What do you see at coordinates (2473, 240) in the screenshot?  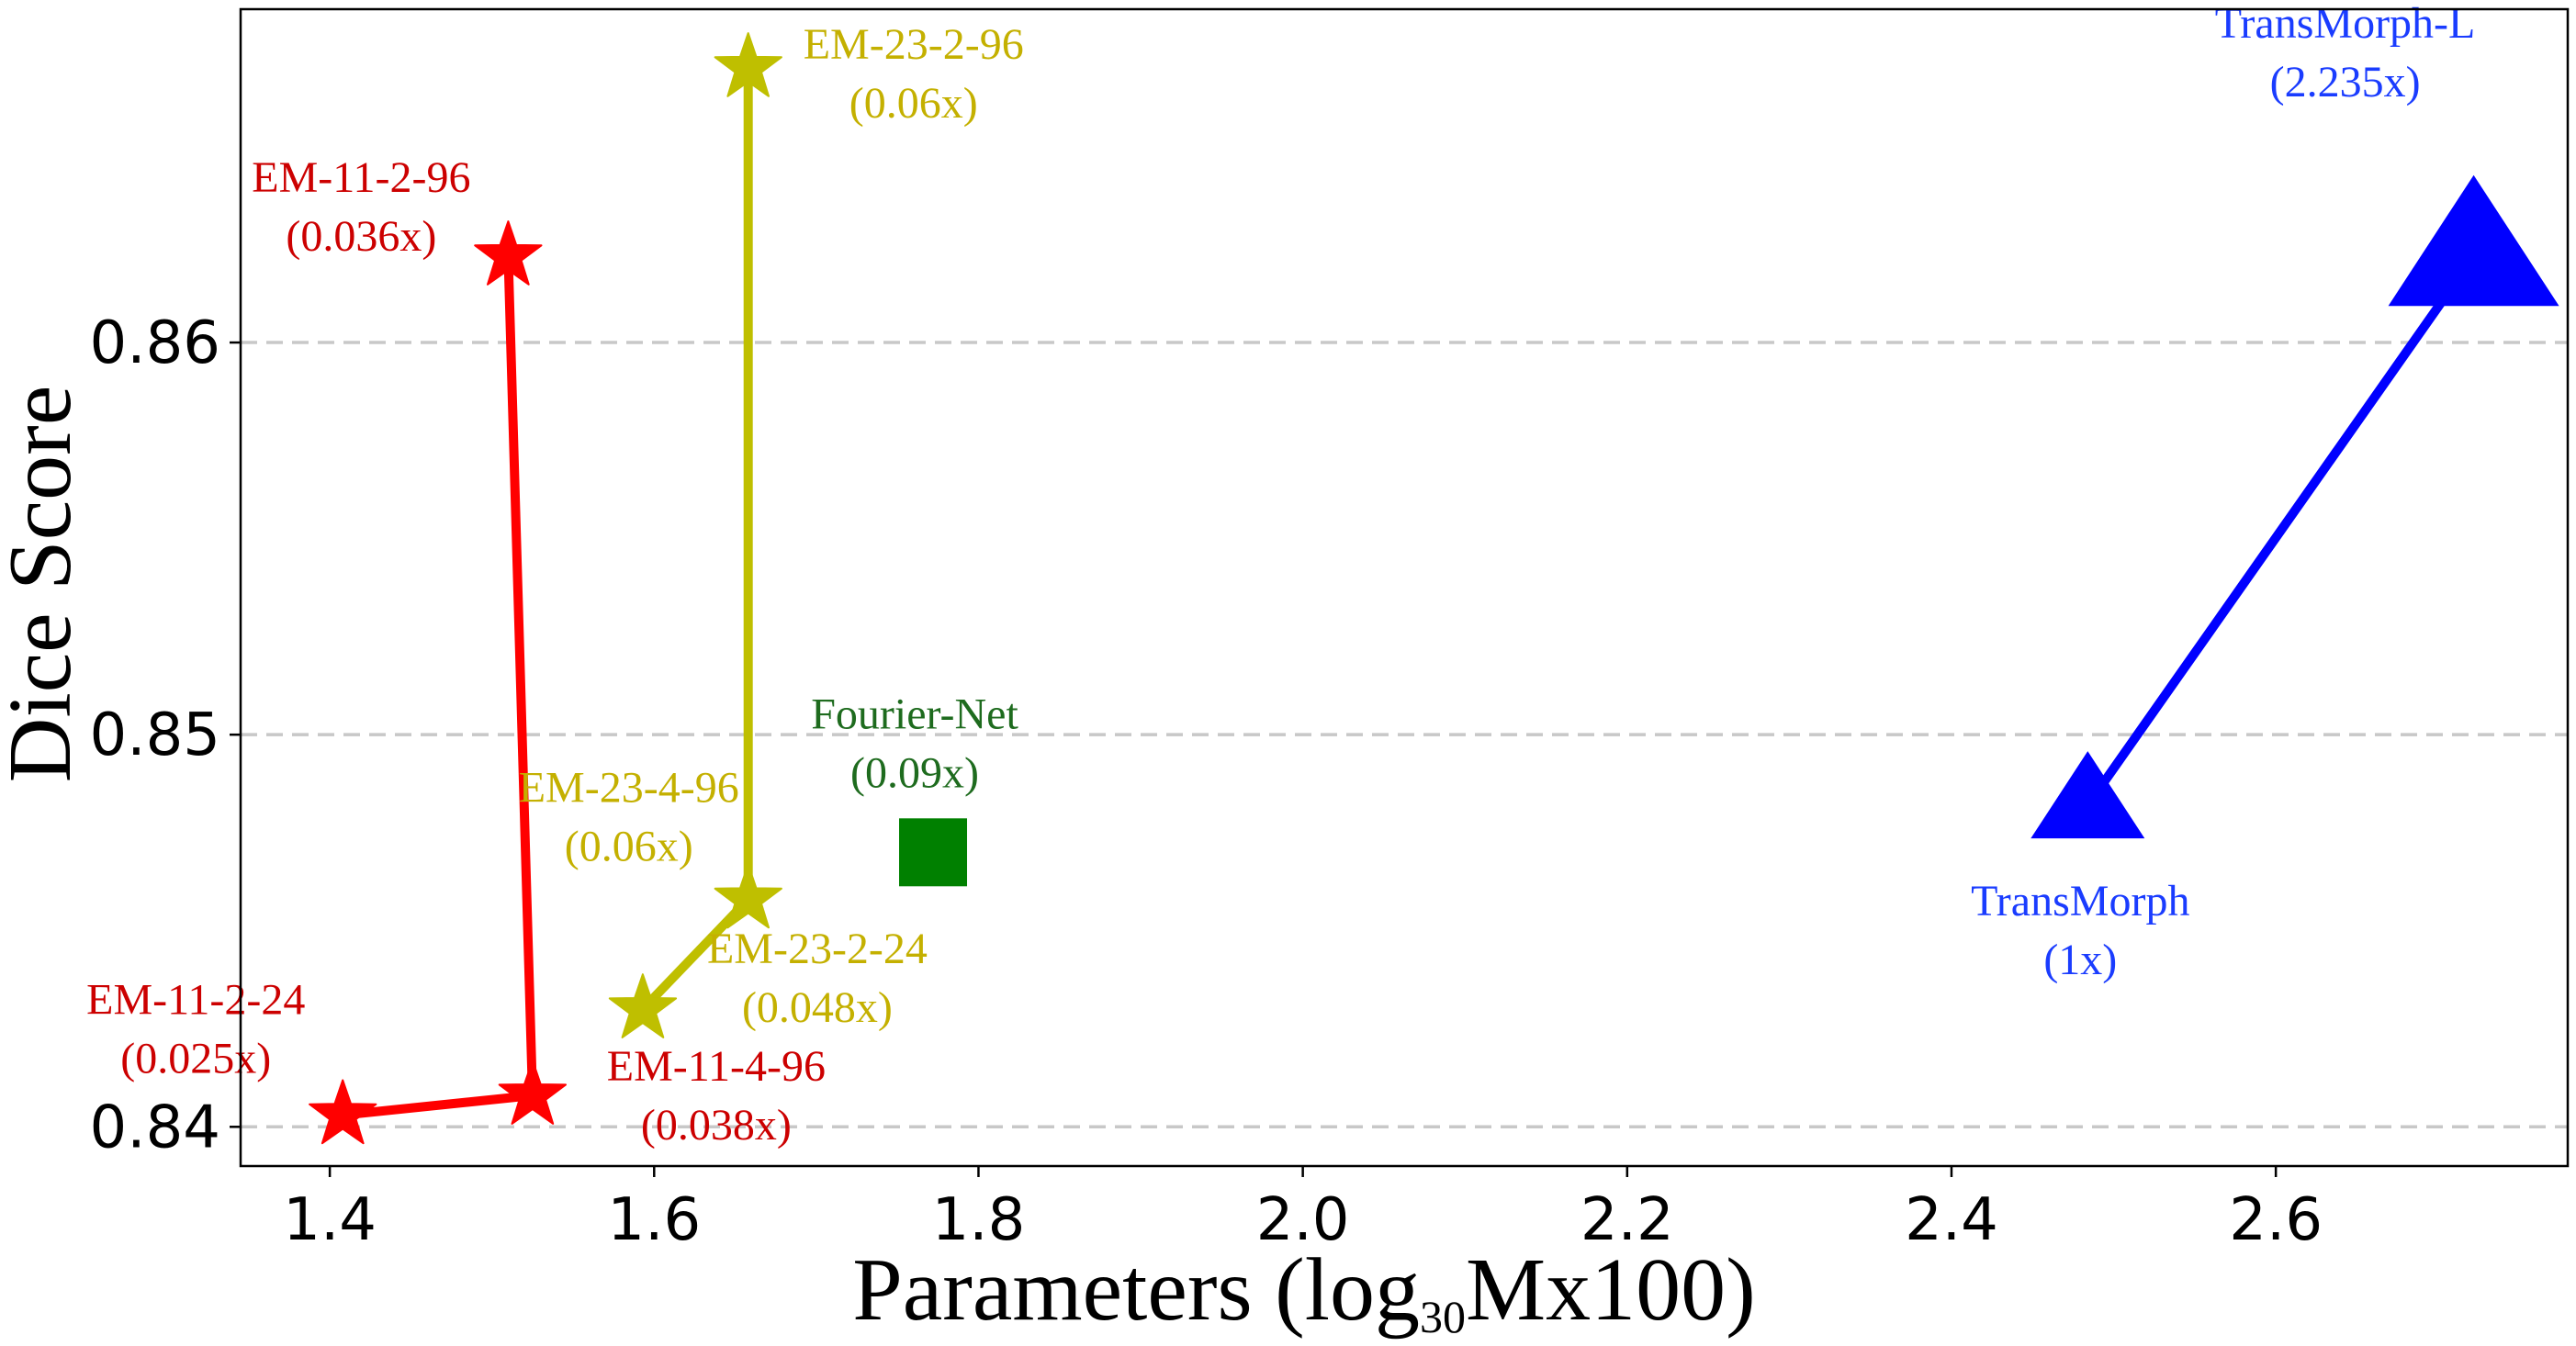 I see `point-transmorph-l-triangle-marker` at bounding box center [2473, 240].